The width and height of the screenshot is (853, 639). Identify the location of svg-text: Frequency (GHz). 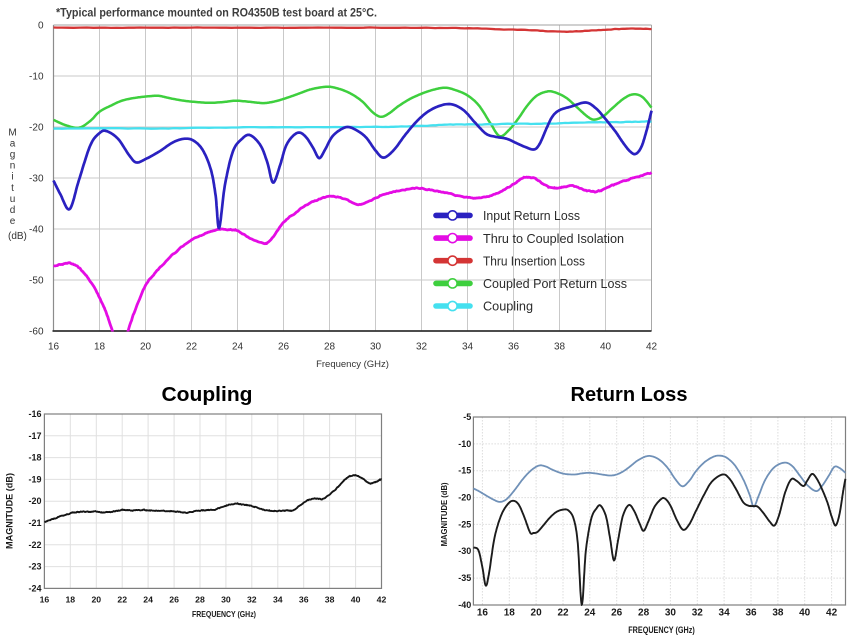
(352, 364).